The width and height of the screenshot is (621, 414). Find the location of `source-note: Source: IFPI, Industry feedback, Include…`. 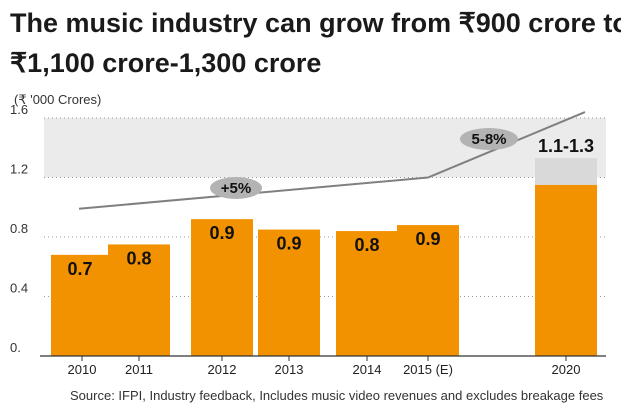

source-note: Source: IFPI, Industry feedback, Include… is located at coordinates (337, 395).